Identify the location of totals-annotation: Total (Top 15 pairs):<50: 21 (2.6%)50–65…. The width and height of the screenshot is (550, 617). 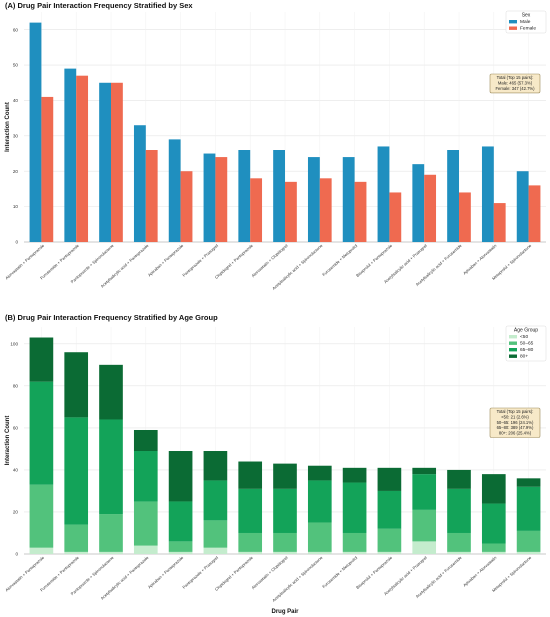
(515, 422).